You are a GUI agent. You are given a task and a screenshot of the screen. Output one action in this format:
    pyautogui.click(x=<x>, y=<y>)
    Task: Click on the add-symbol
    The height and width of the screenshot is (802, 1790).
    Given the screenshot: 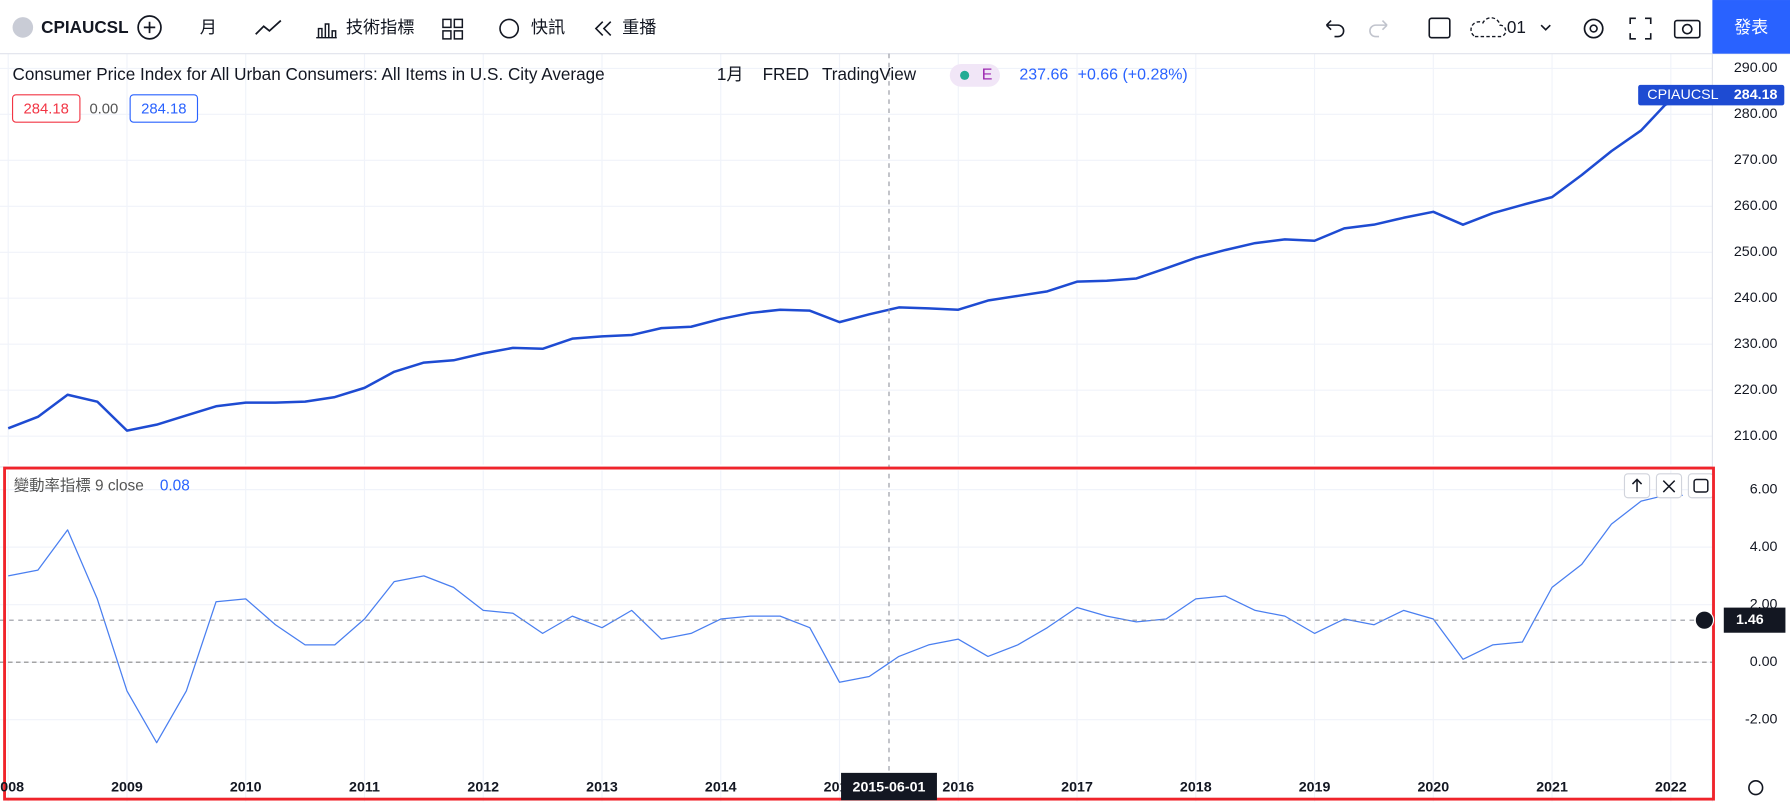 What is the action you would take?
    pyautogui.click(x=149, y=27)
    